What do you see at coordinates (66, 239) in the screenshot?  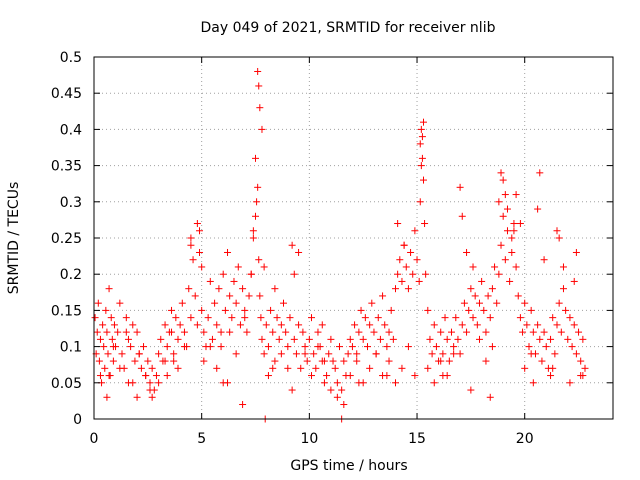 I see `y-tick-label: 0.25` at bounding box center [66, 239].